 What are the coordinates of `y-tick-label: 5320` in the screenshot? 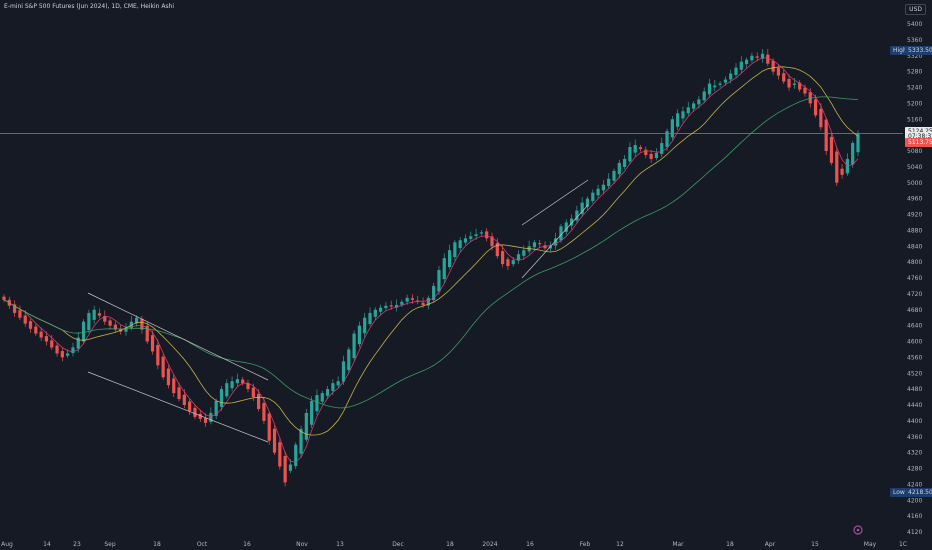 It's located at (914, 56).